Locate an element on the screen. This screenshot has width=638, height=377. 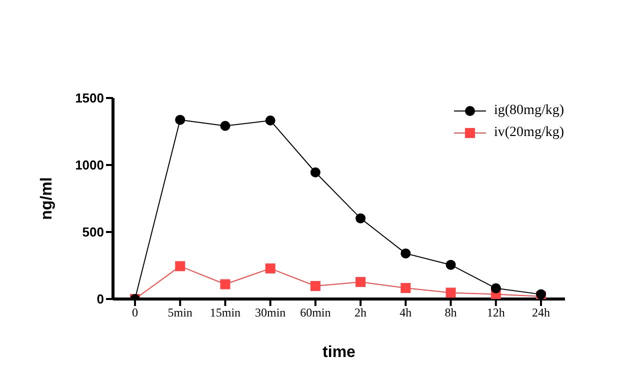
x-tick-label: 12h is located at coordinates (495, 313).